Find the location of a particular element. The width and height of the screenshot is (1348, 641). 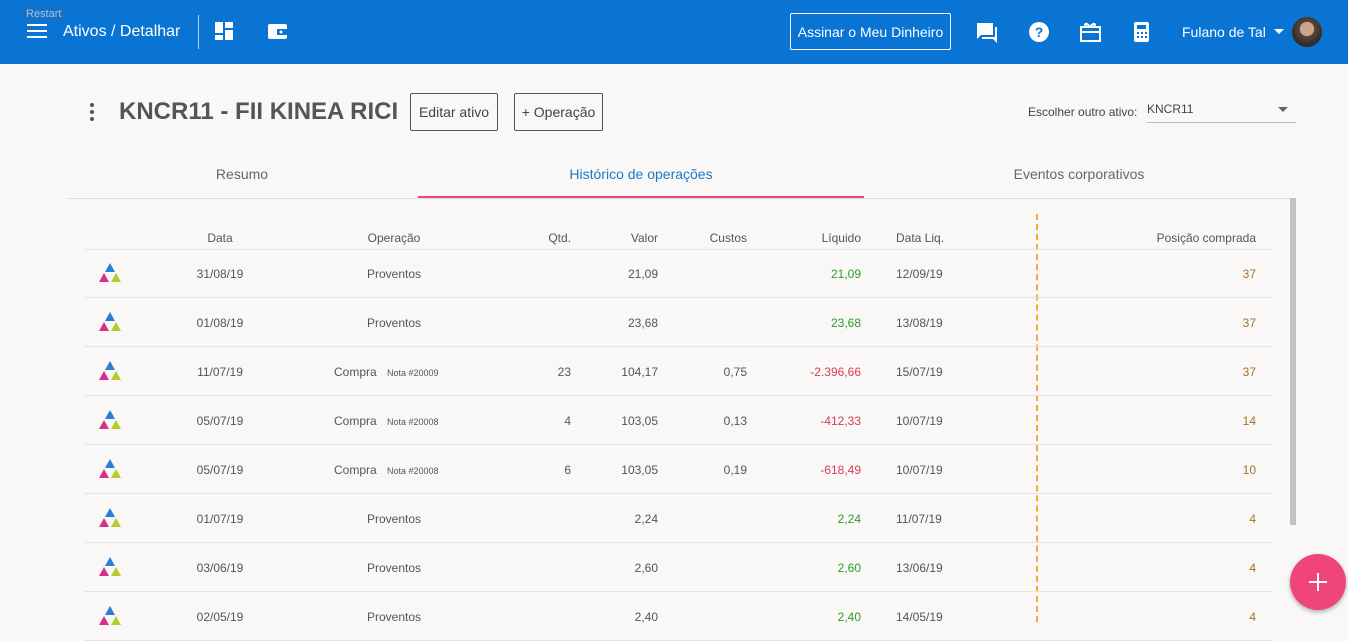

tab: Histórico de operações is located at coordinates (641, 174).